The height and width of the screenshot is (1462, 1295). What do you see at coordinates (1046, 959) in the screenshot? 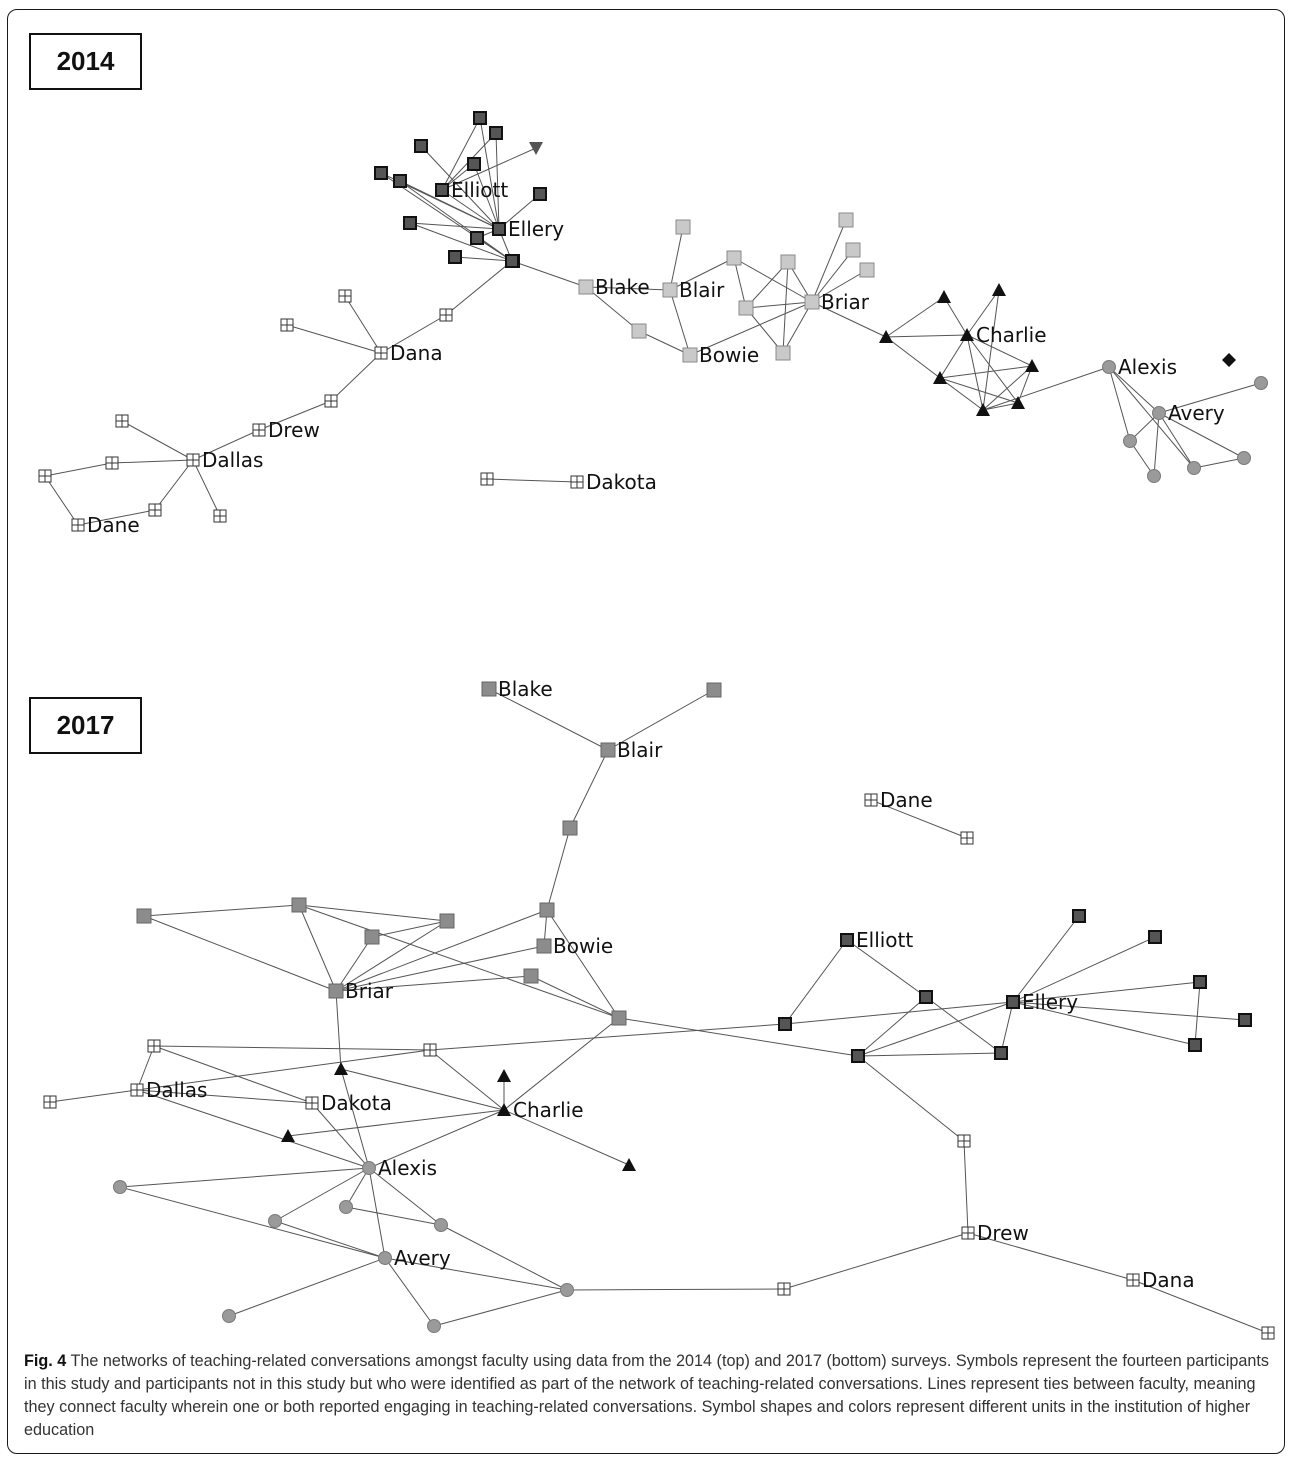
I see `edge-b_ellery-b_k2` at bounding box center [1046, 959].